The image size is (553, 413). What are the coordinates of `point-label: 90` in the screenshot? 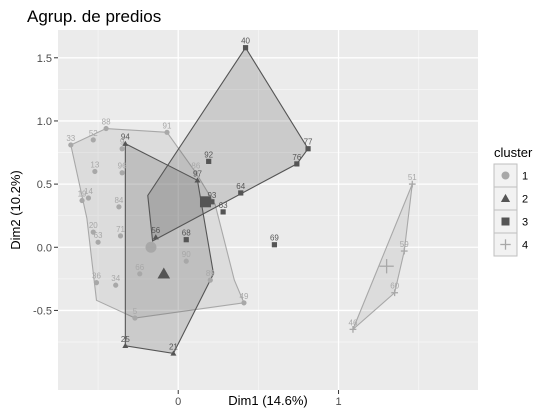 It's located at (186, 254).